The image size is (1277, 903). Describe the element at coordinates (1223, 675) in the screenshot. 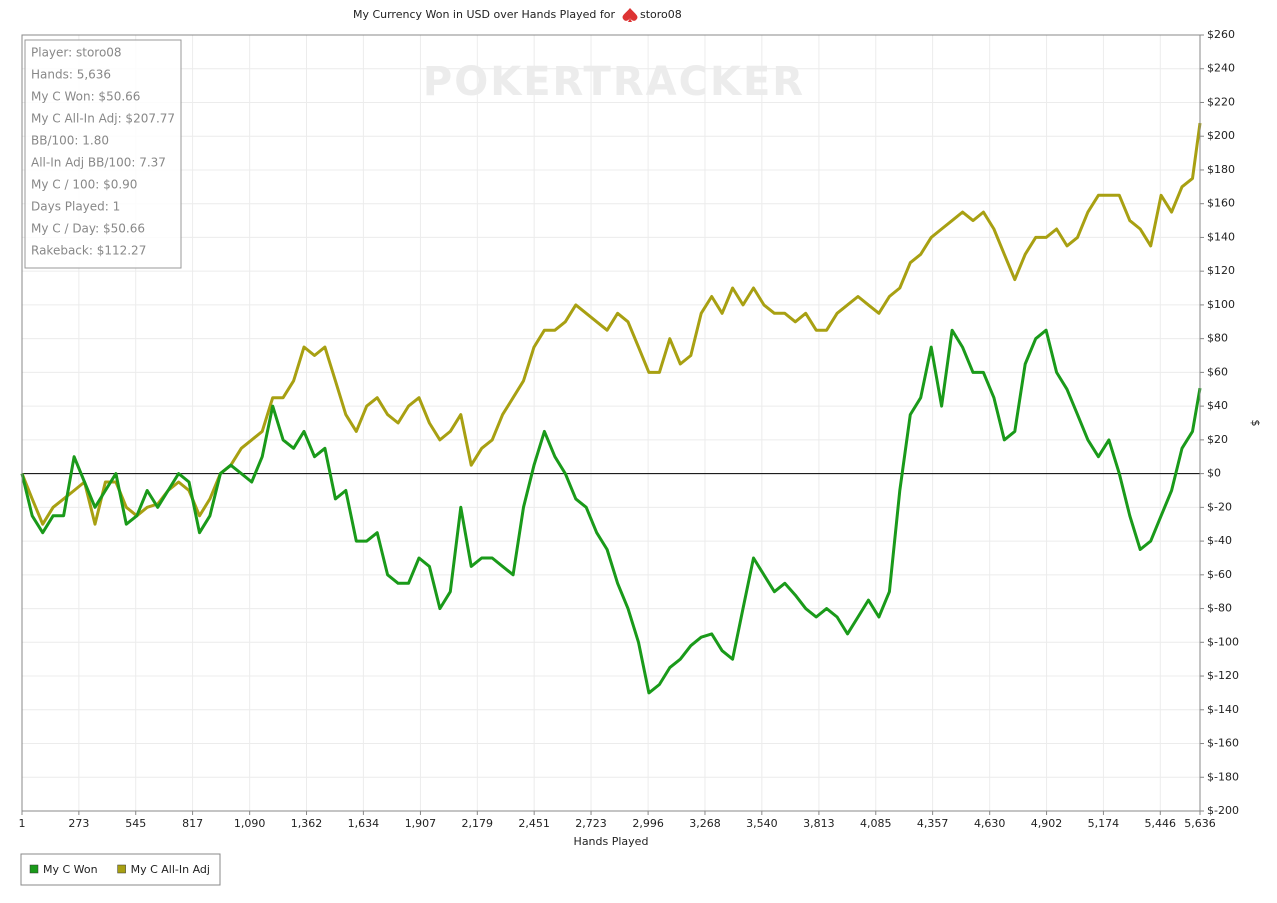

I see `y-tick-label: $-120` at that location.